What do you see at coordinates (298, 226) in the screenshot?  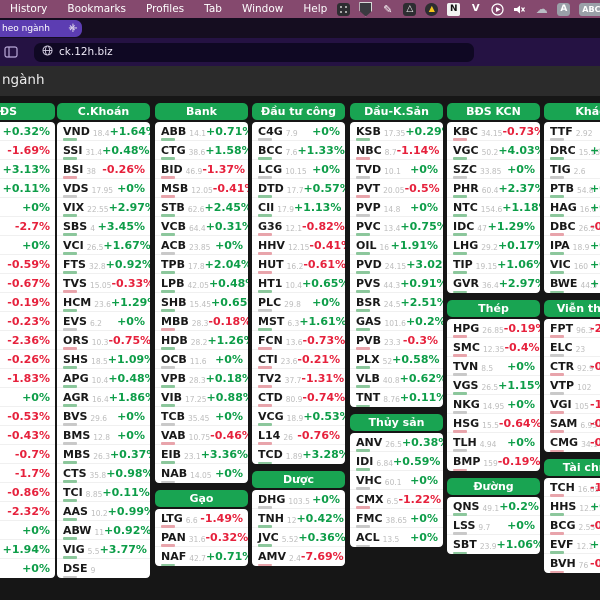 I see `stock-row: G36 12.1 -0.82%` at bounding box center [298, 226].